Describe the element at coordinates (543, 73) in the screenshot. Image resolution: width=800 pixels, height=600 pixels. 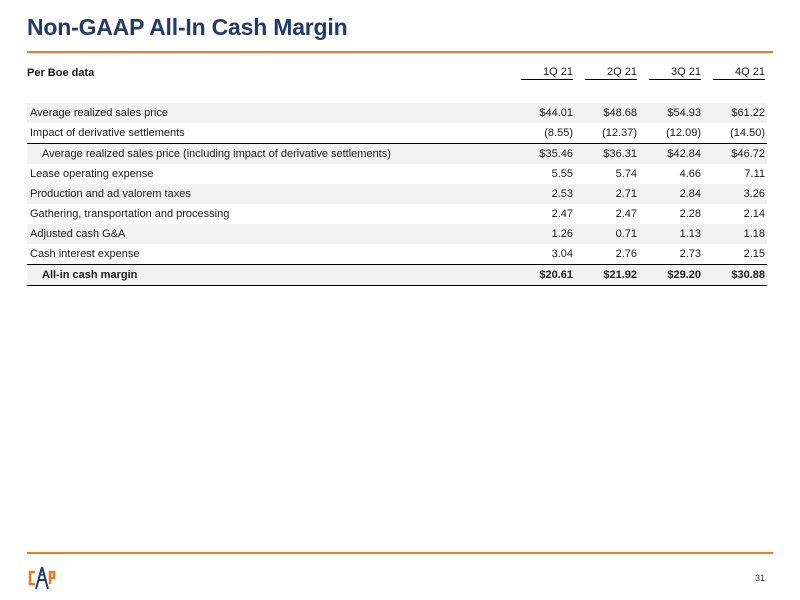
I see `quarter-header: 1Q 21` at that location.